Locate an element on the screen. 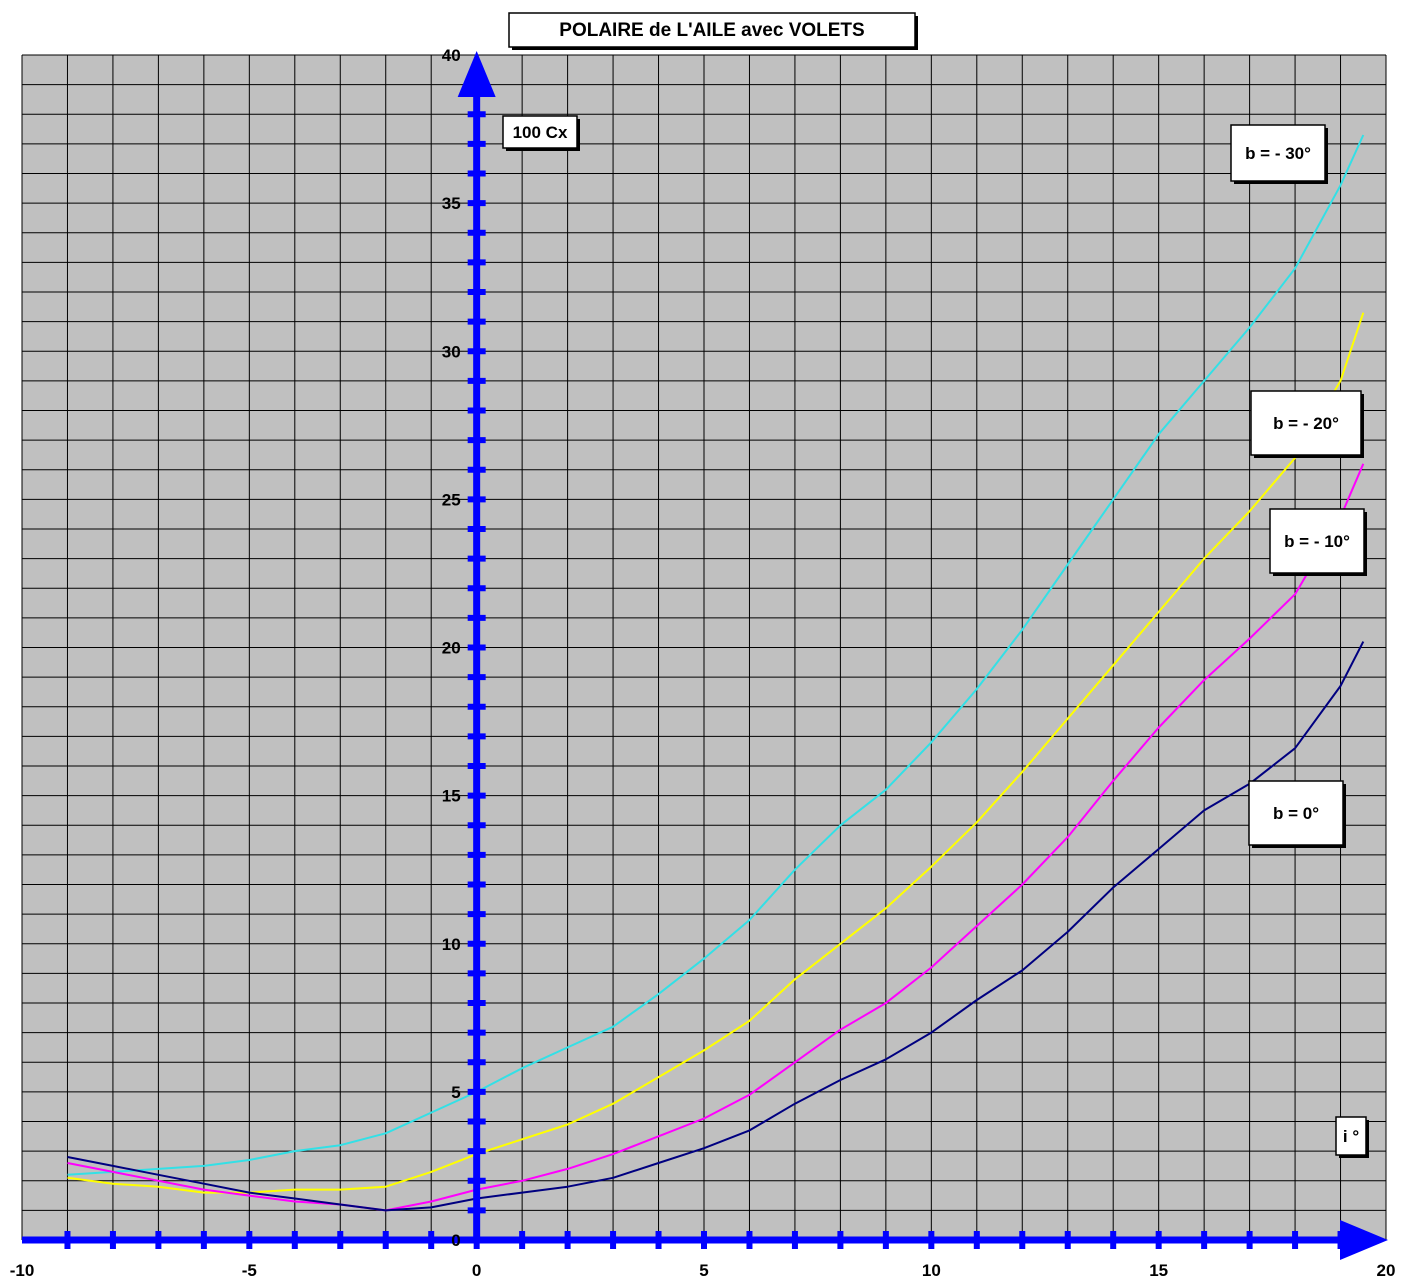 The image size is (1411, 1279). x-tick-label: 15 is located at coordinates (1158, 1270).